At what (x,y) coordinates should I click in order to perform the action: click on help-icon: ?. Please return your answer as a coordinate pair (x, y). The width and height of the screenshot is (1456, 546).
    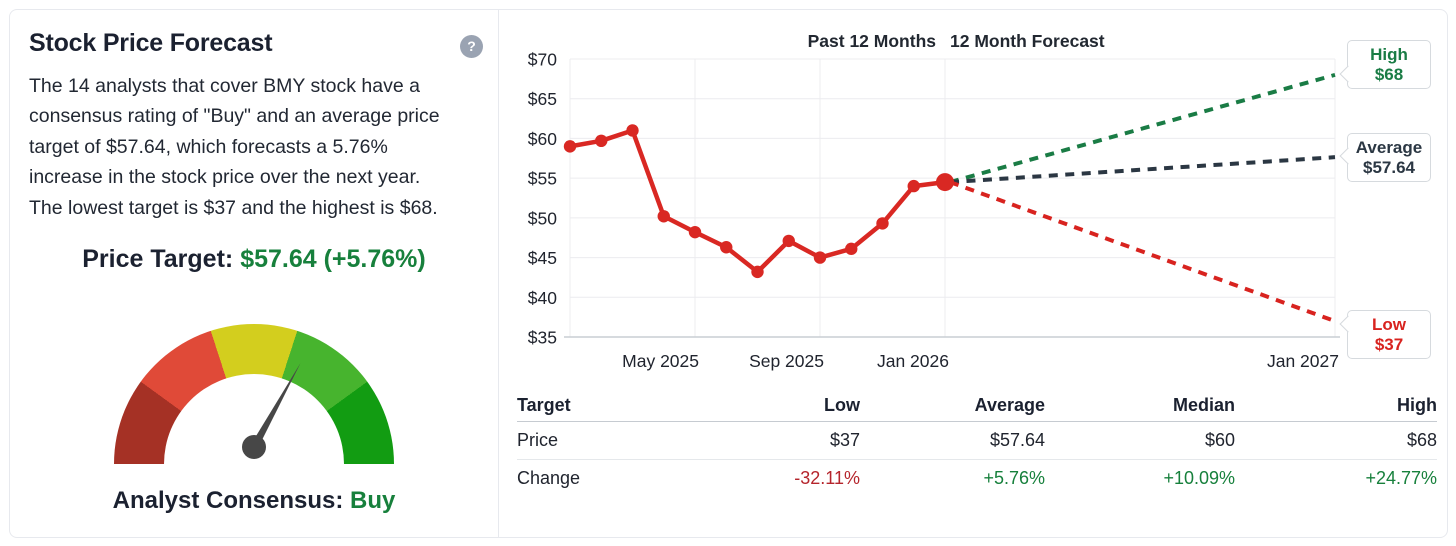
    Looking at the image, I should click on (471, 46).